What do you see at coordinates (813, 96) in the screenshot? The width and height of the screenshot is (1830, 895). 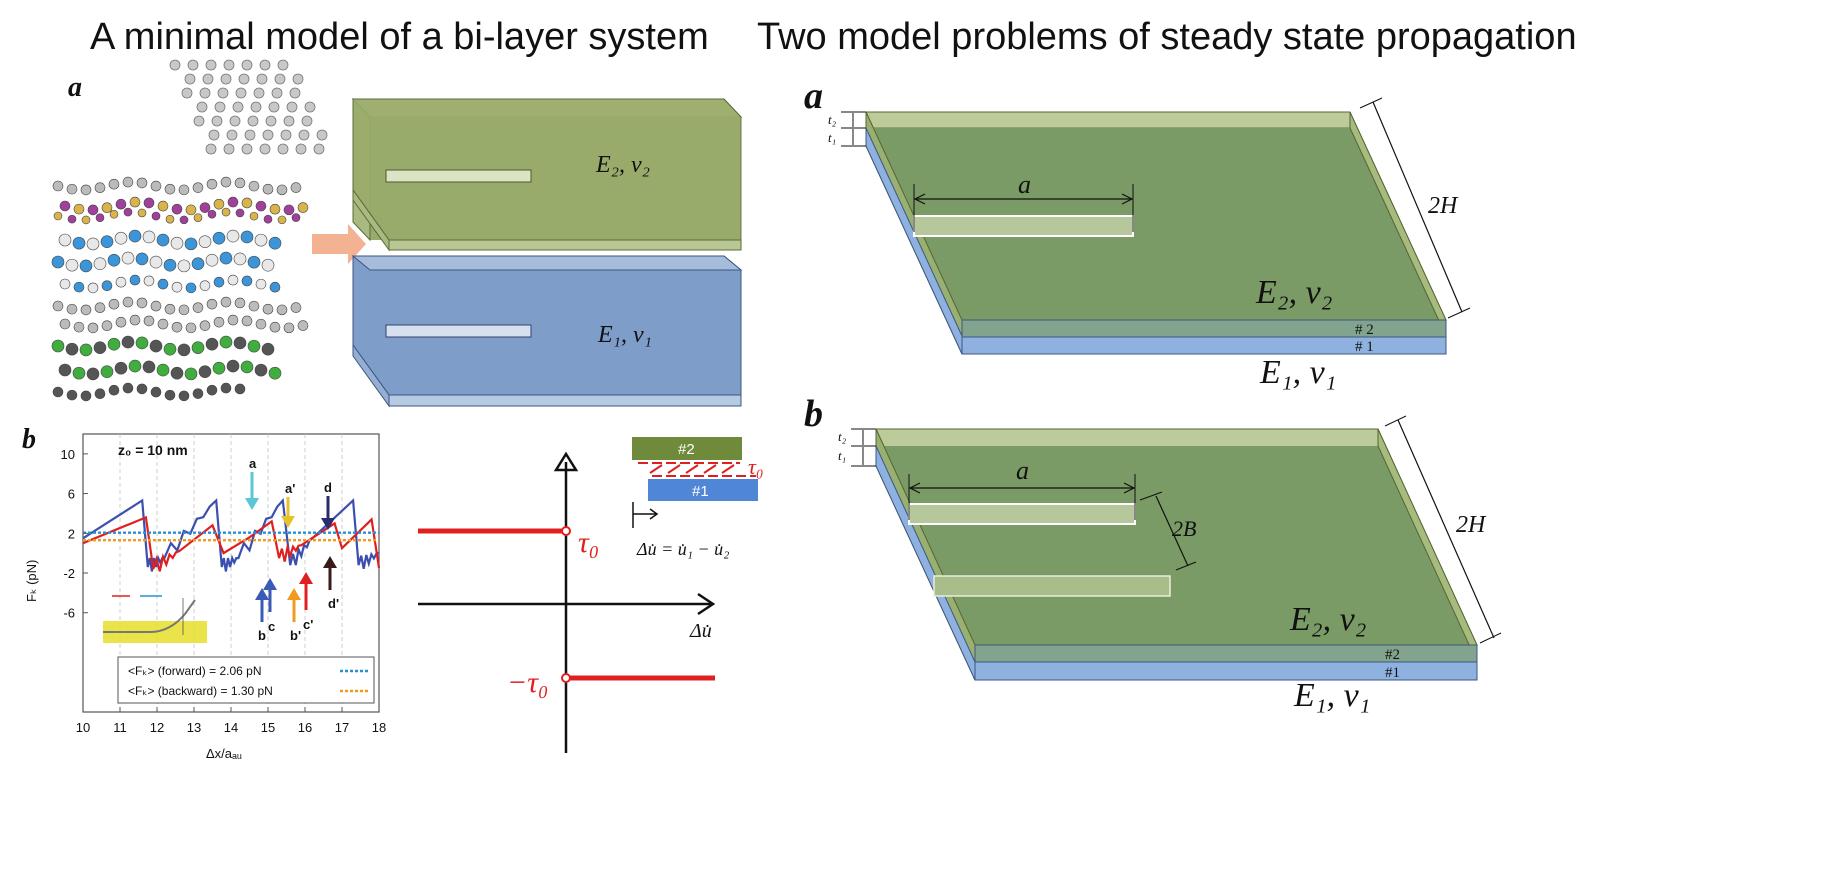 I see `panel-label-a-right: a` at bounding box center [813, 96].